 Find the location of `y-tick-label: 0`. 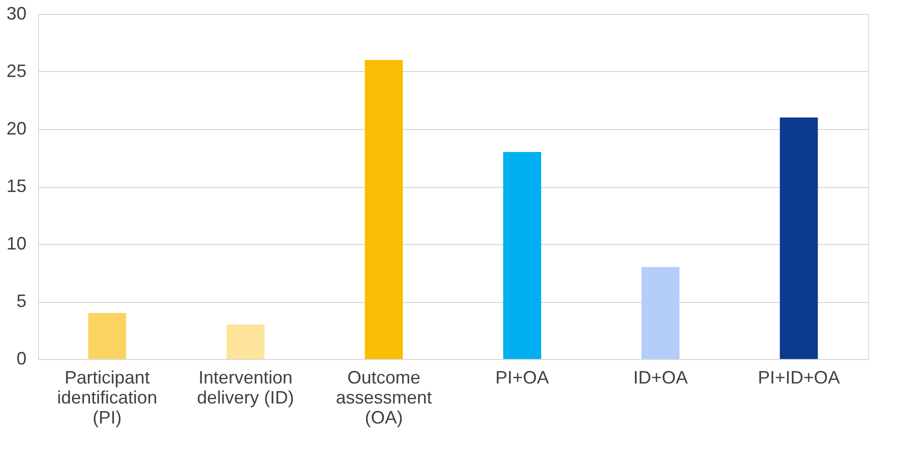

y-tick-label: 0 is located at coordinates (21, 358).